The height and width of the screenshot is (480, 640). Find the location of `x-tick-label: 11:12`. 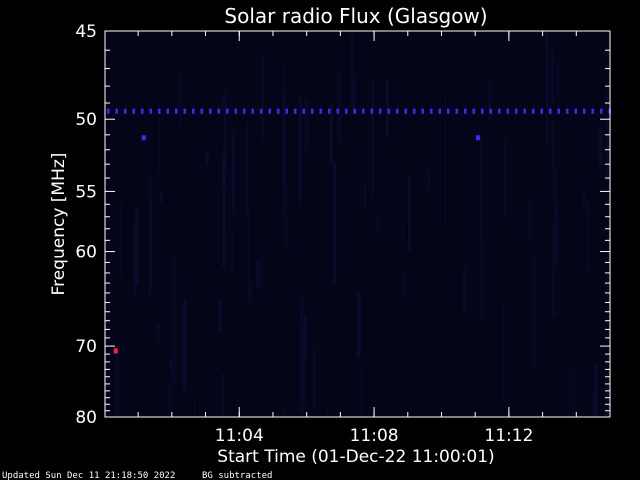

x-tick-label: 11:12 is located at coordinates (508, 436).